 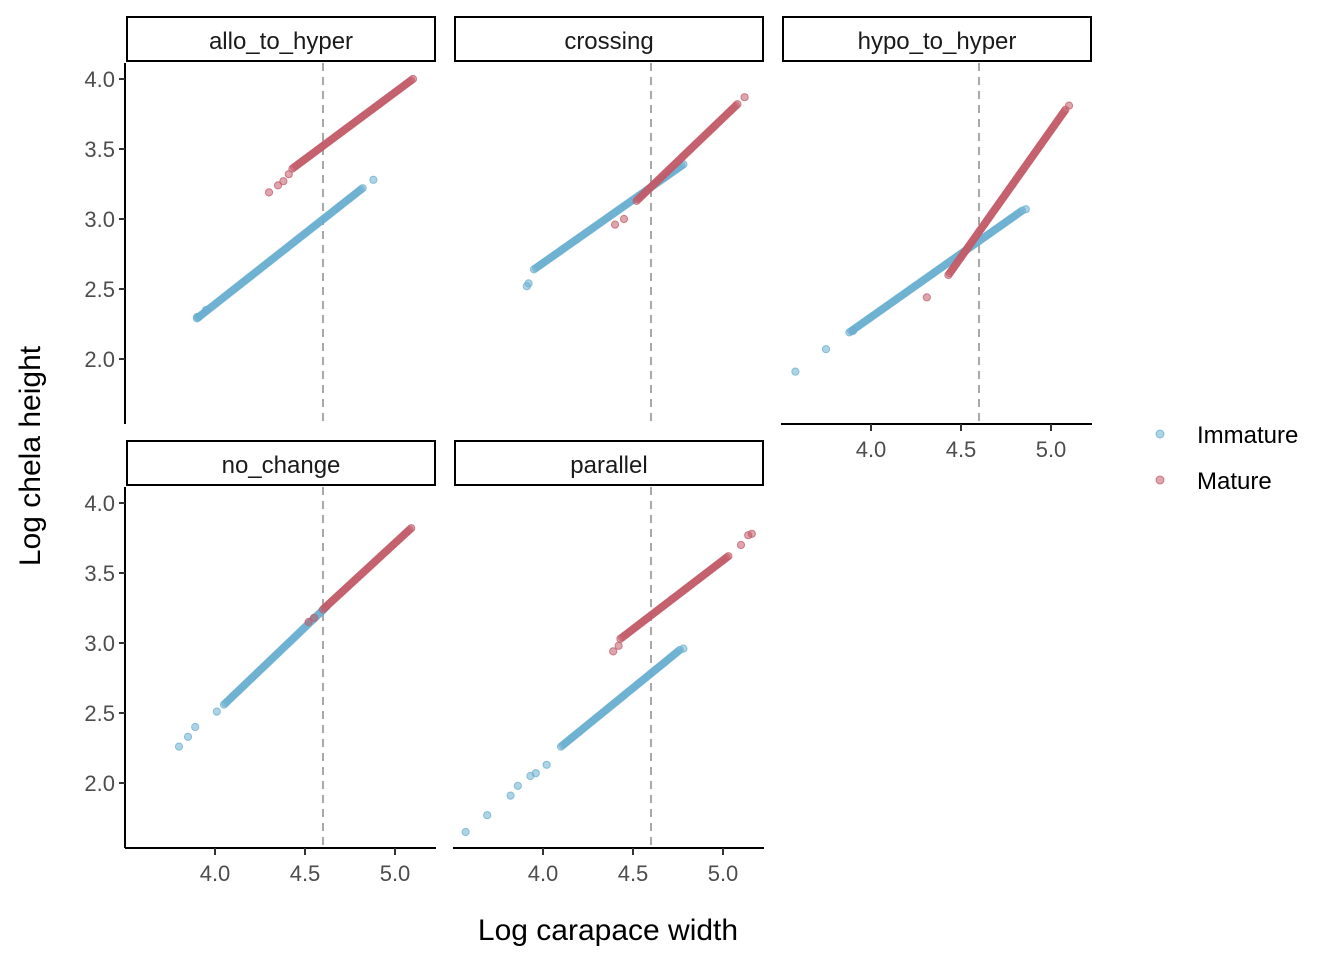 What do you see at coordinates (608, 465) in the screenshot?
I see `facet-strip-label: parallel` at bounding box center [608, 465].